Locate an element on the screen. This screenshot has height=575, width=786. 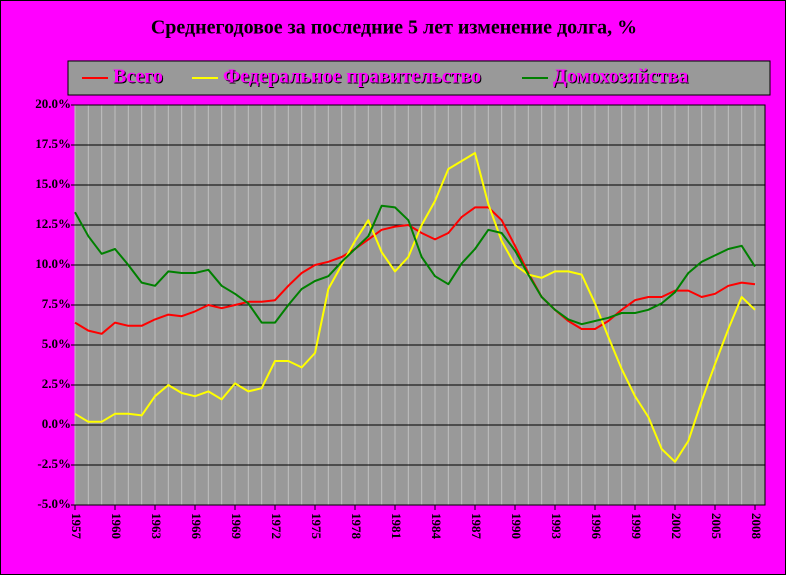
y-tick-label: 5.0% is located at coordinates (56, 343).